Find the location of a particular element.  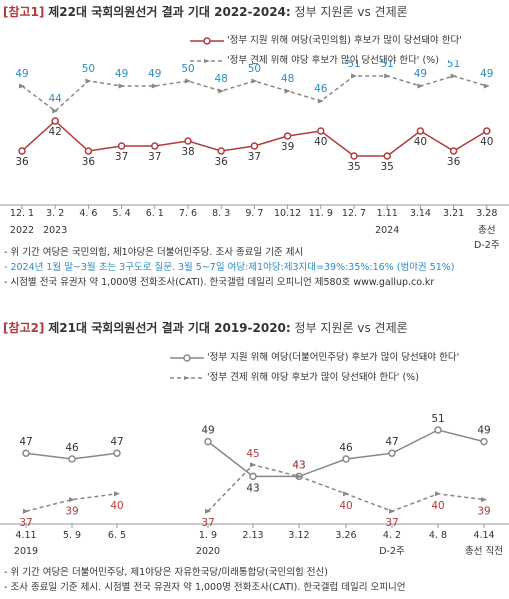

tick-label-2-9: 4.14 is located at coordinates (483, 535).